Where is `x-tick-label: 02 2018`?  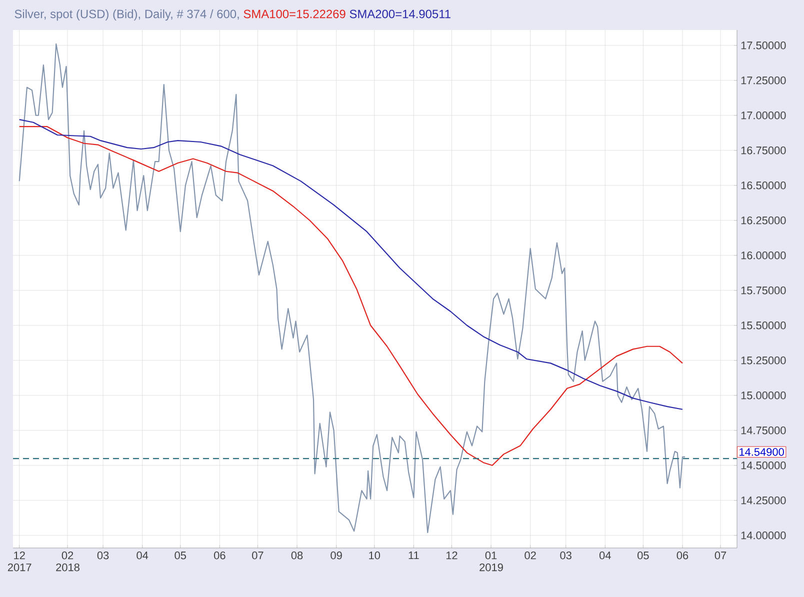
x-tick-label: 02 2018 is located at coordinates (68, 562).